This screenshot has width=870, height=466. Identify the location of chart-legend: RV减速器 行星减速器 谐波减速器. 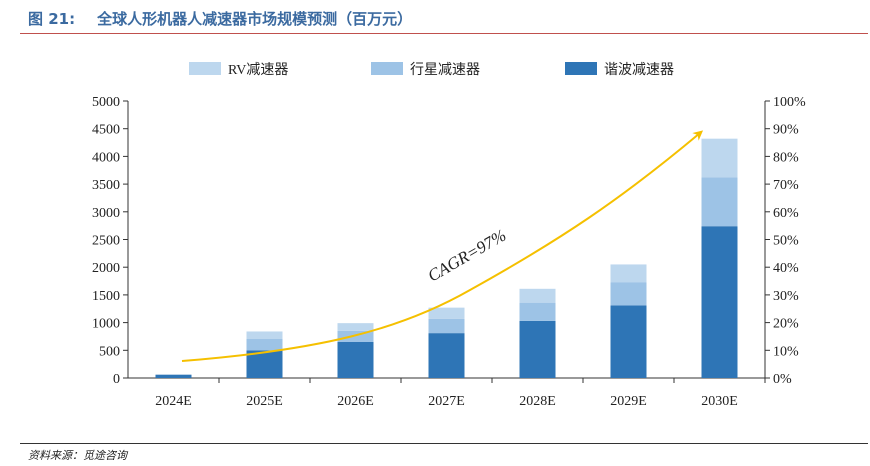
(431, 70).